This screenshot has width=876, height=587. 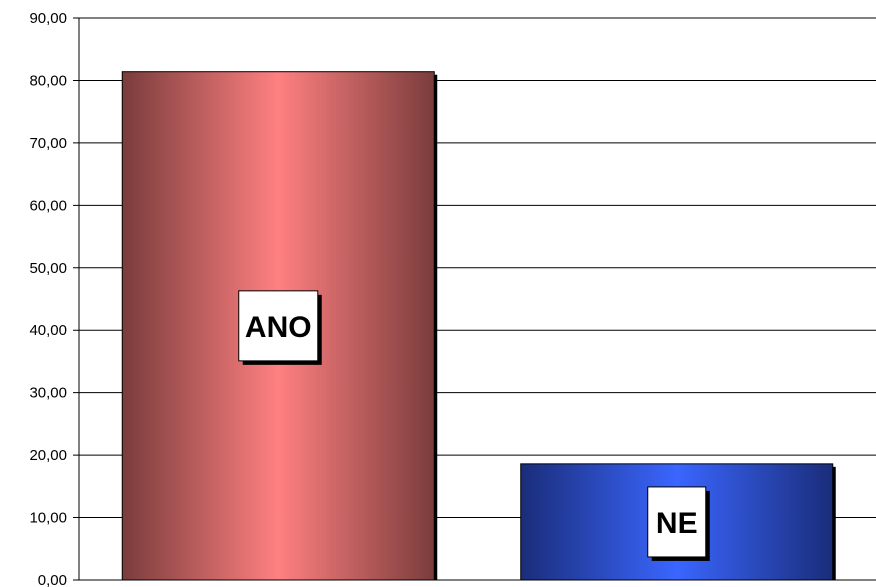 I want to click on bar-label-ne: NE, so click(x=677, y=523).